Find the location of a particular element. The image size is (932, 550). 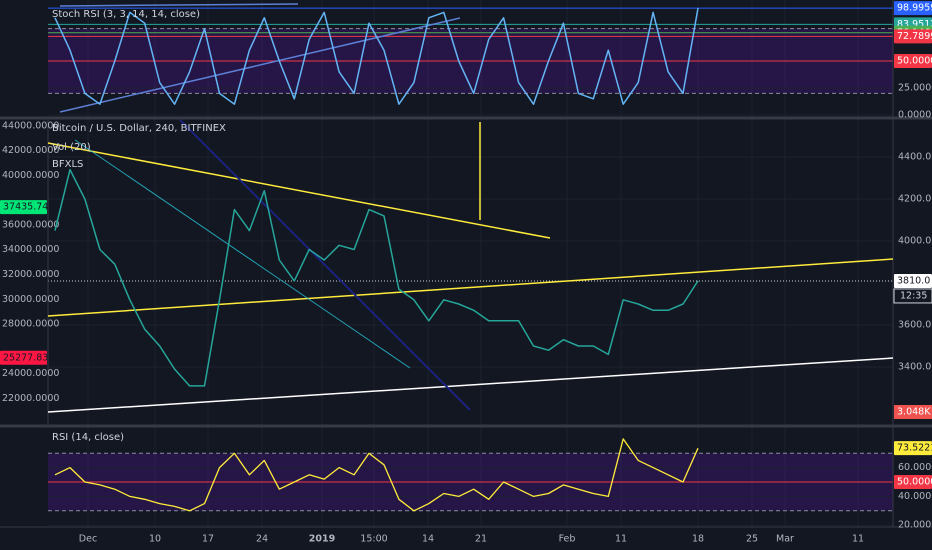

axis-label: 22000.0000 is located at coordinates (30, 398).